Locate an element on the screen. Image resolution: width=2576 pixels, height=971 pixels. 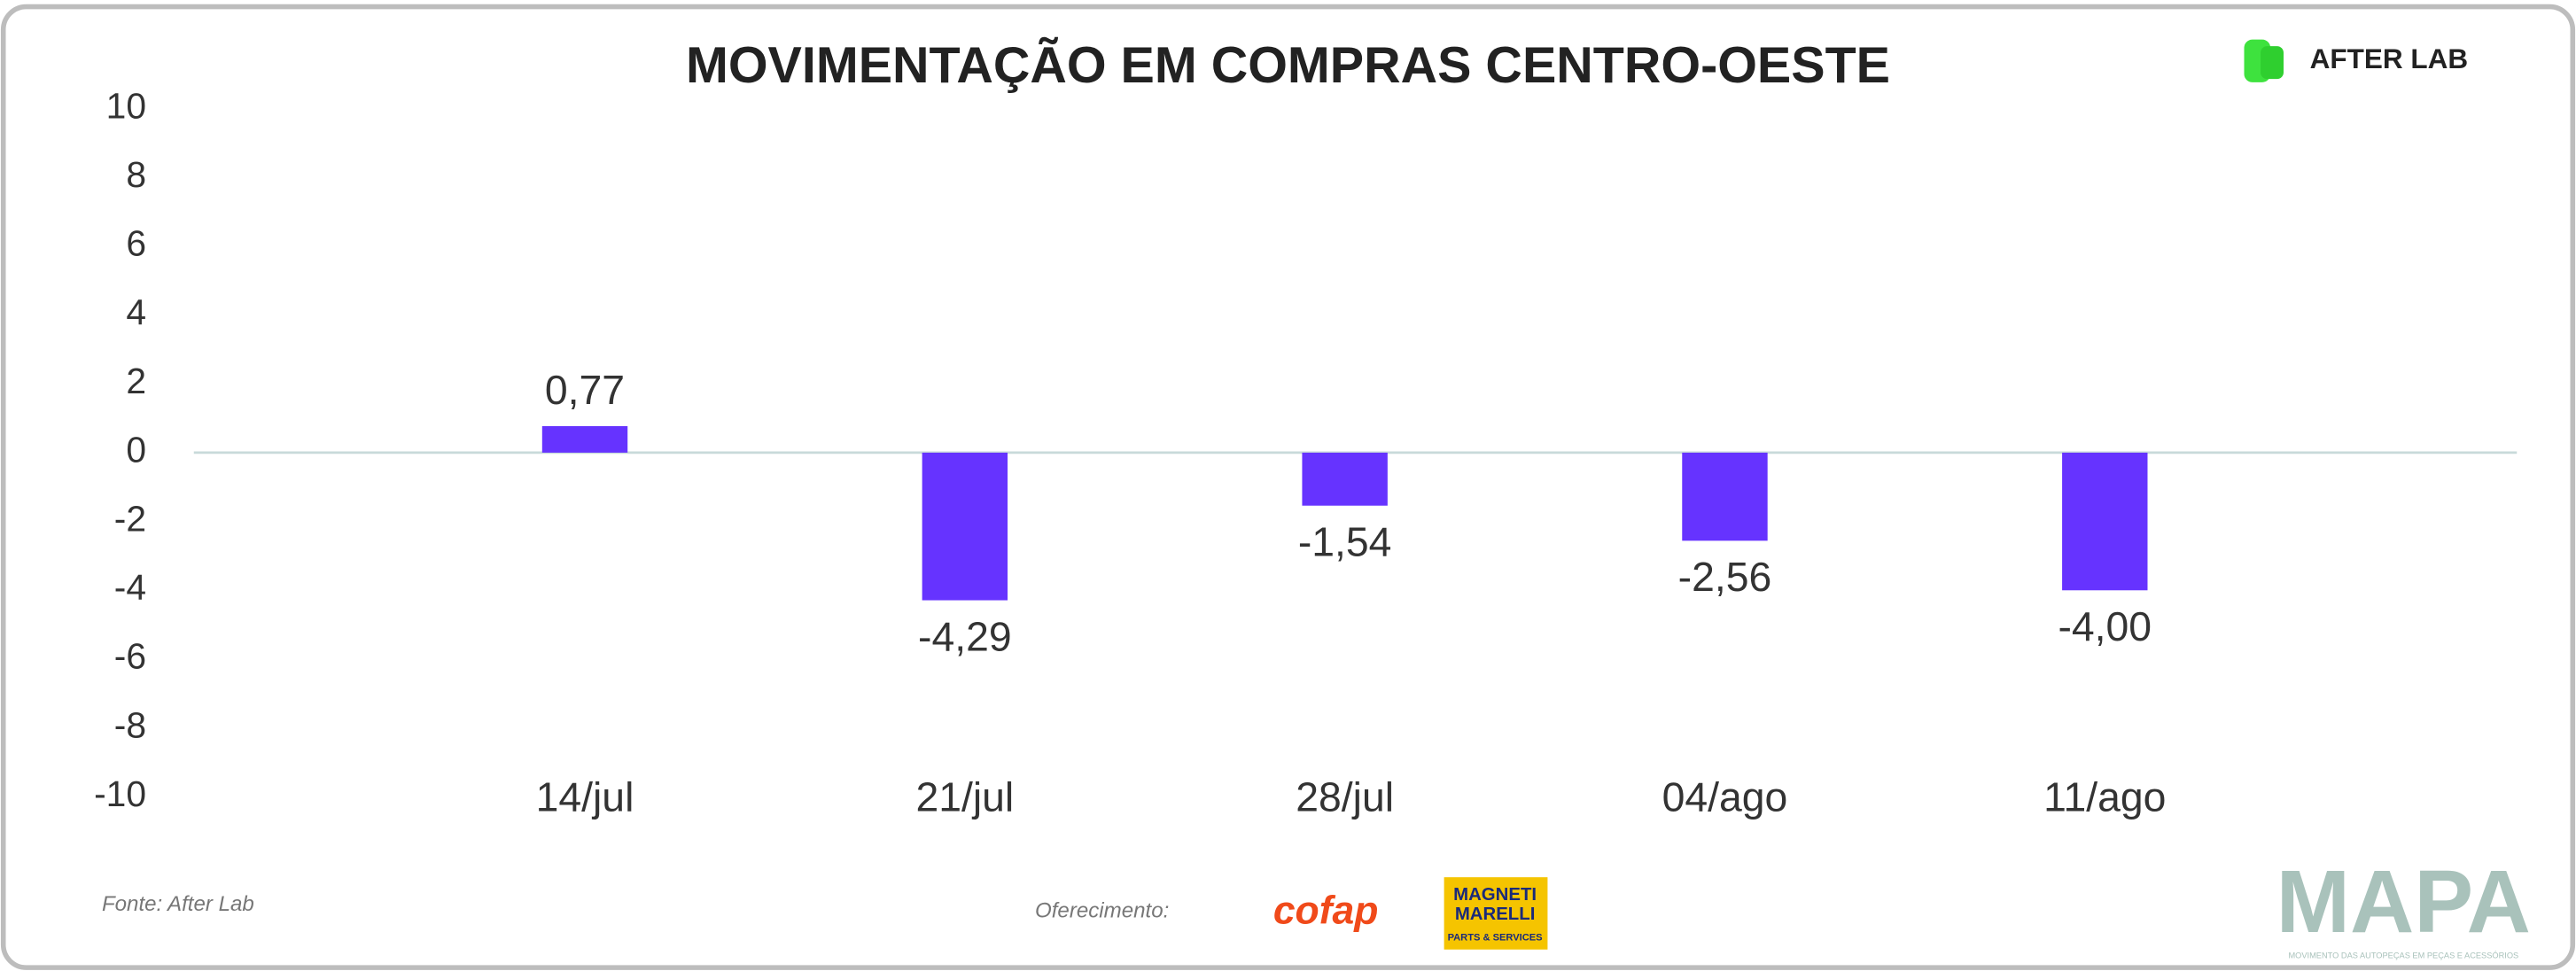
value-label: -1,54 is located at coordinates (1345, 541).